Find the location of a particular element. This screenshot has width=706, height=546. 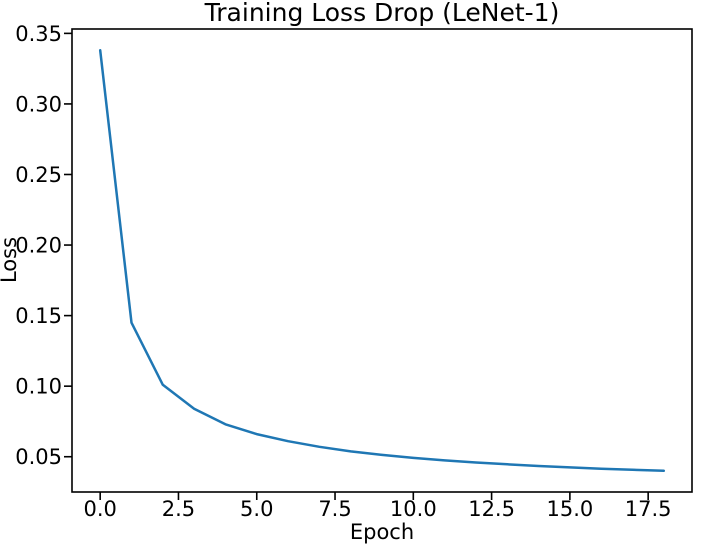

x-tick-label: 5.0 is located at coordinates (256, 509).